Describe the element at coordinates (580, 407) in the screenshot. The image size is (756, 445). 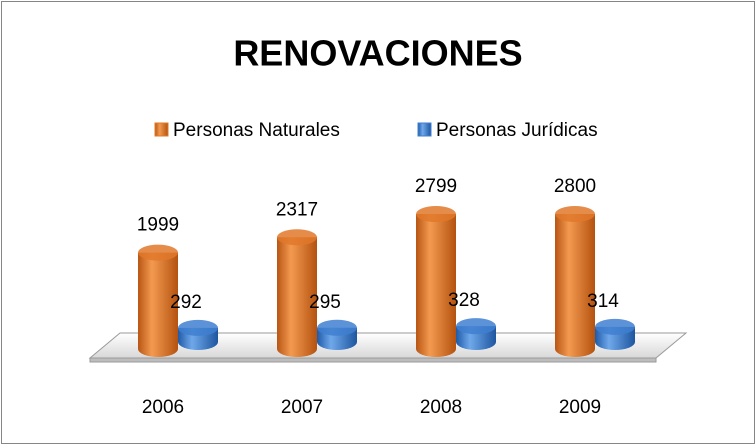
I see `x-tick-label: 2009` at that location.